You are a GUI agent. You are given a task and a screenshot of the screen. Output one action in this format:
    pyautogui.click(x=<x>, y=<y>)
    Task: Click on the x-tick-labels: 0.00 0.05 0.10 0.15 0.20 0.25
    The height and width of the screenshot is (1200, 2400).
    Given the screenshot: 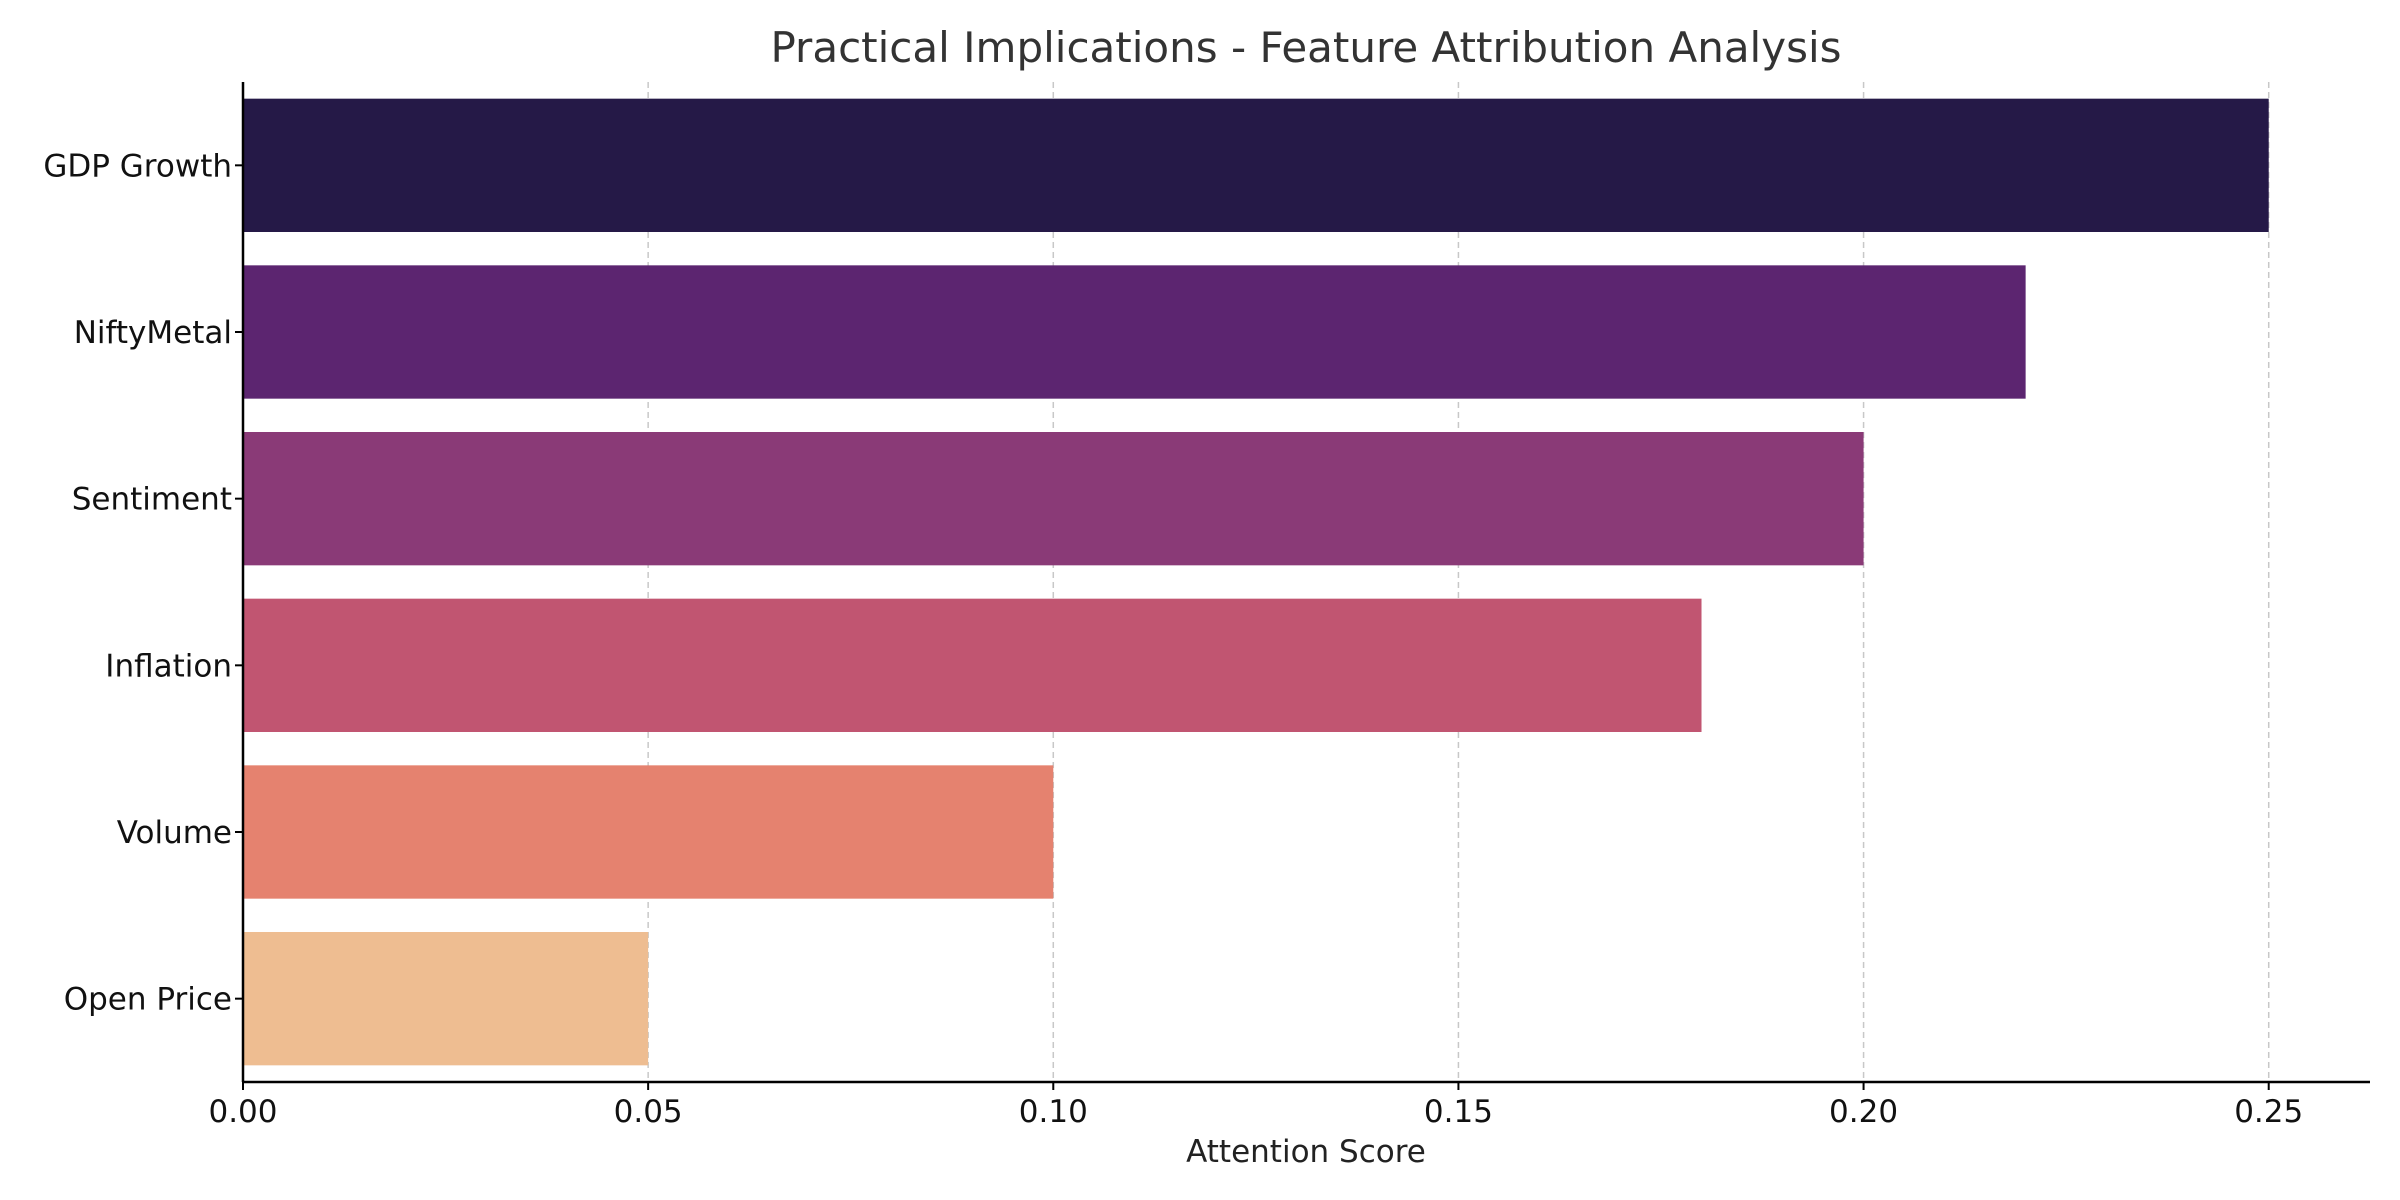 What is the action you would take?
    pyautogui.click(x=1255, y=1106)
    